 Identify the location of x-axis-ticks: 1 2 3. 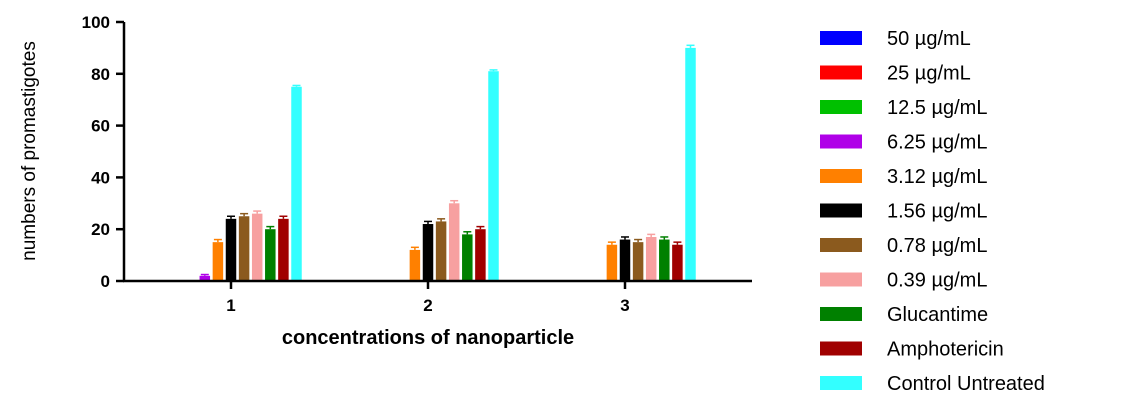
(428, 298).